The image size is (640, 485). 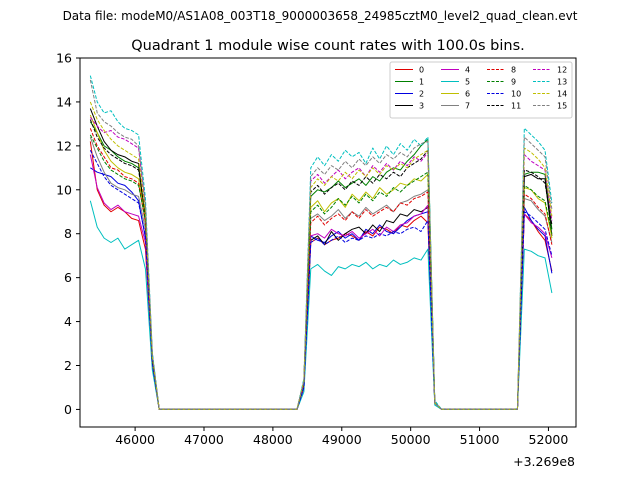 What do you see at coordinates (135, 439) in the screenshot?
I see `x-tick-label: 46000` at bounding box center [135, 439].